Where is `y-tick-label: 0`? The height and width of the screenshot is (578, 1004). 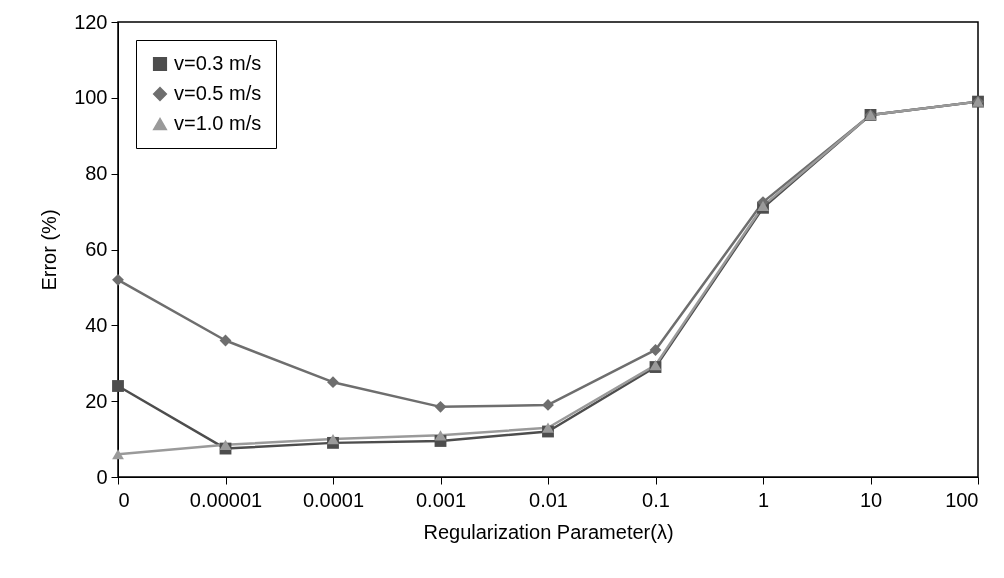
y-tick-label: 0 is located at coordinates (102, 476).